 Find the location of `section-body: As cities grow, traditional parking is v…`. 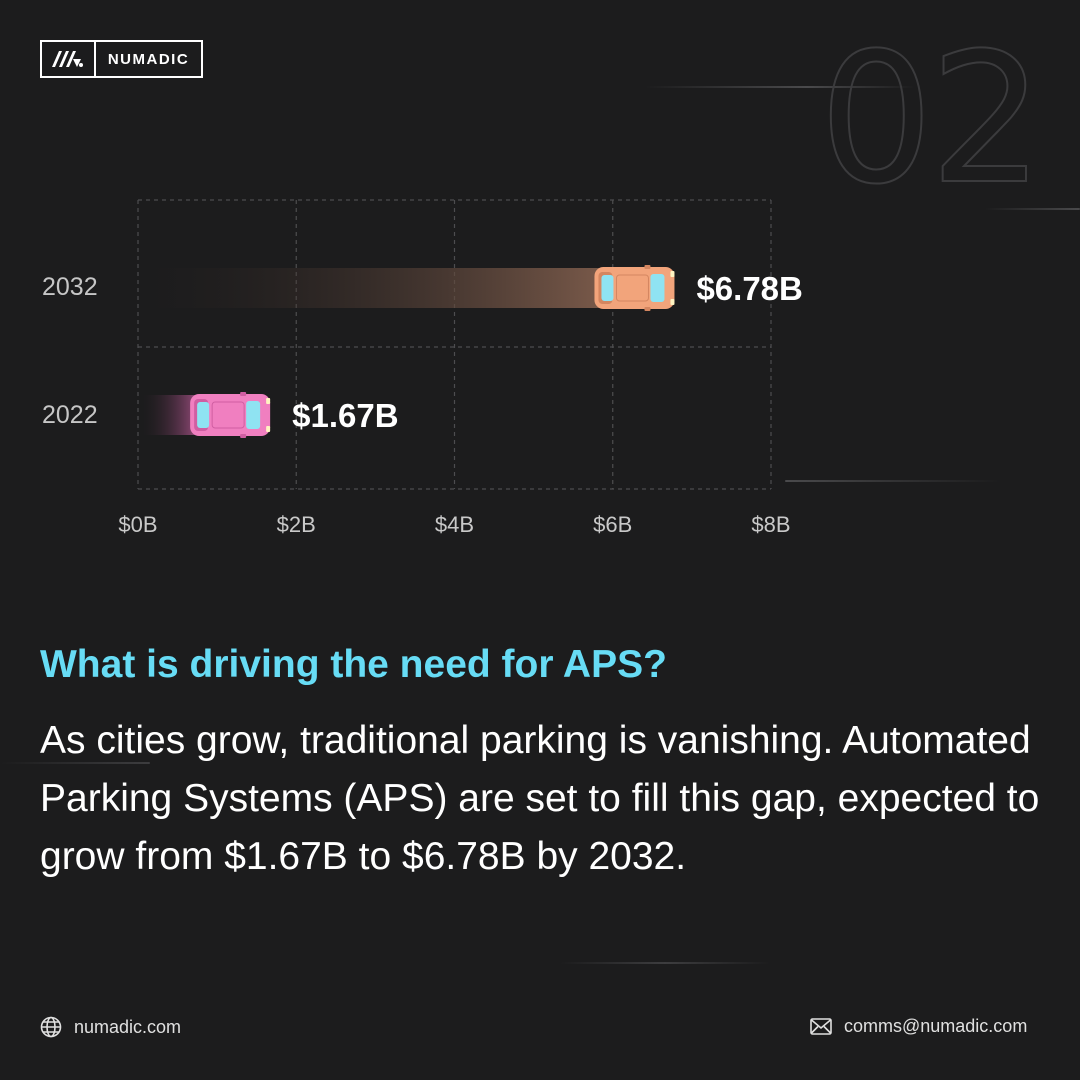

section-body: As cities grow, traditional parking is v… is located at coordinates (540, 798).